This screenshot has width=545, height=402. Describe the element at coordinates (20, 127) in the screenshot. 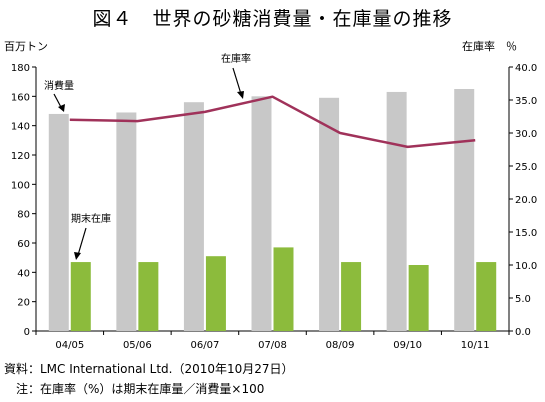

I see `y-left-tick-label: 140` at that location.